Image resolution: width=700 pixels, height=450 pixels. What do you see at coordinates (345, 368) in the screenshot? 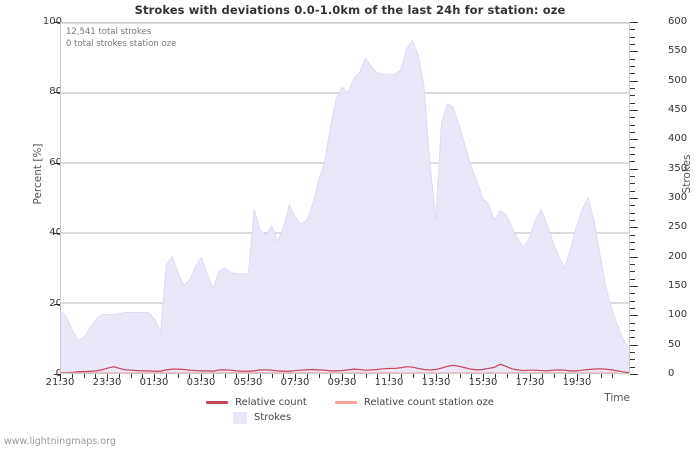
I see `line-series-relative-count` at bounding box center [345, 368].